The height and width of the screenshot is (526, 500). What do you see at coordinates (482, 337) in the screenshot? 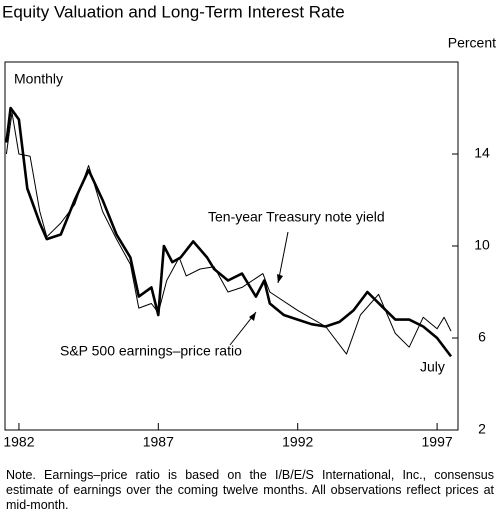
I see `y-tick-label: 6` at bounding box center [482, 337].